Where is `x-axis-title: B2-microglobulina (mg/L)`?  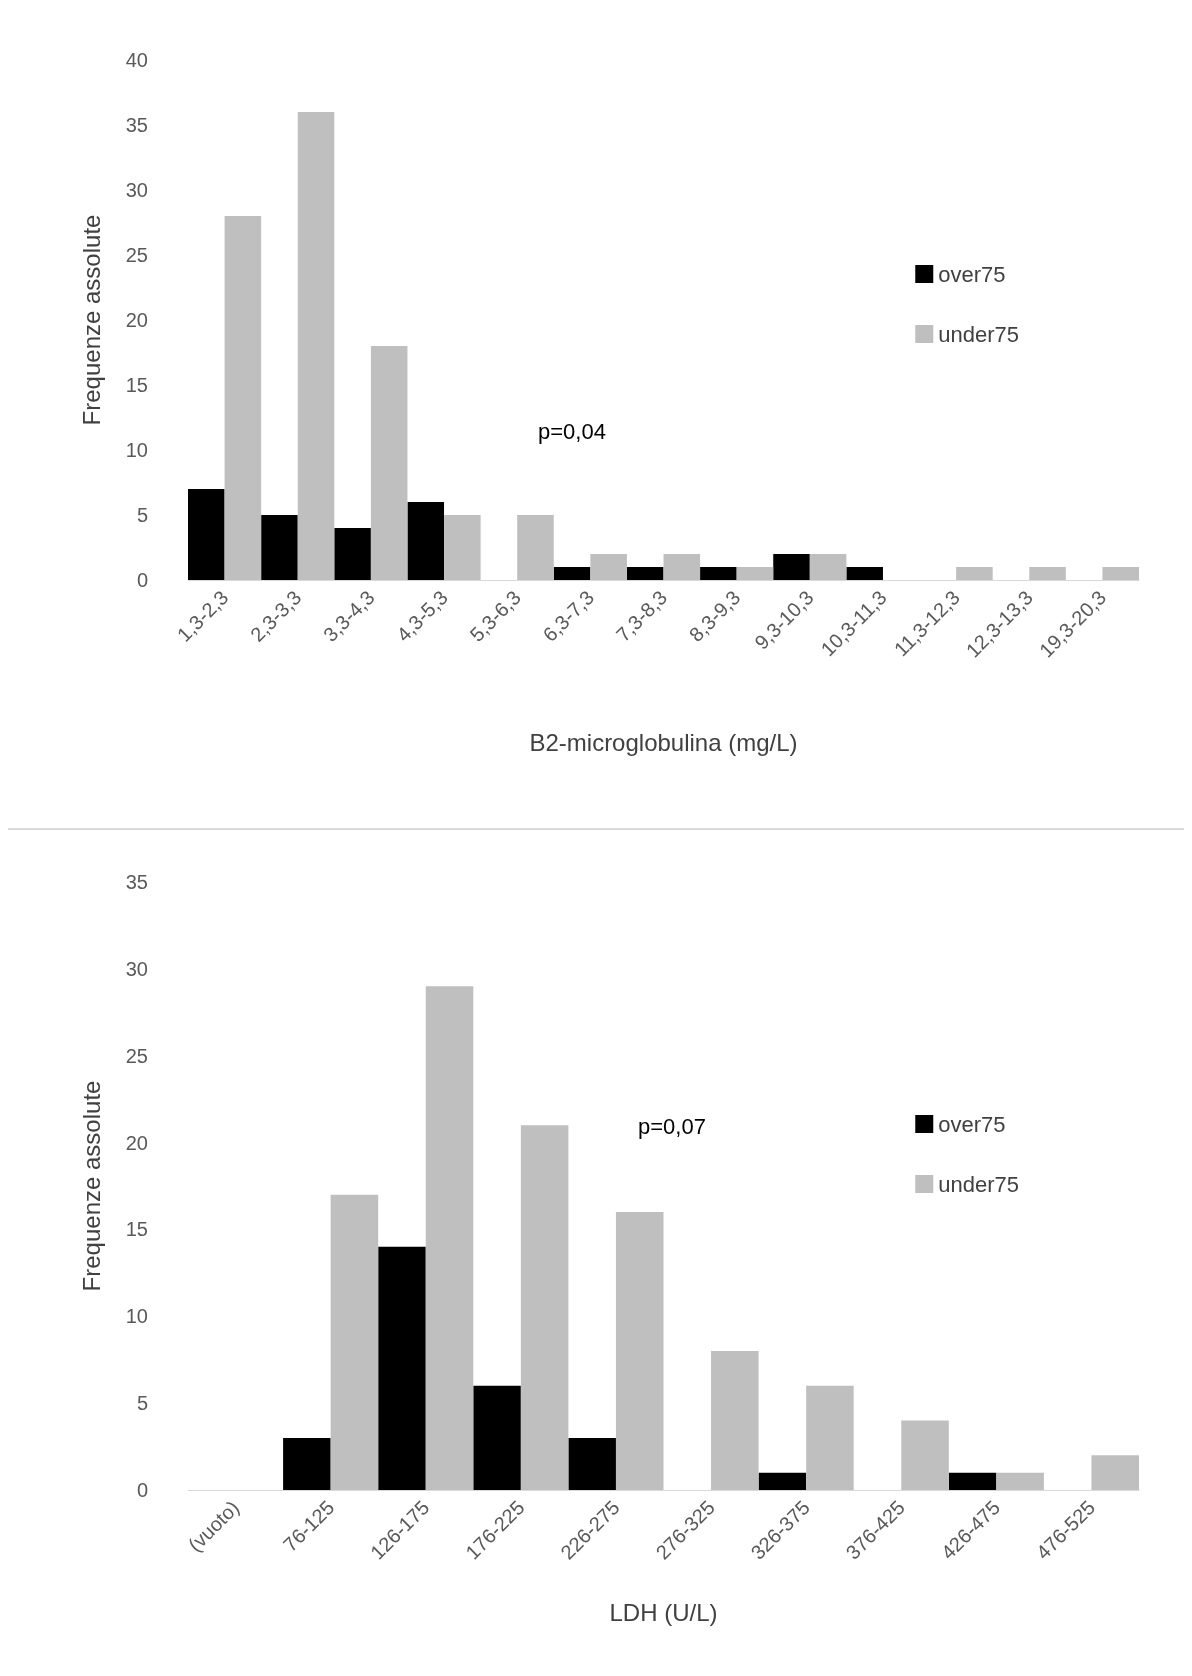
x-axis-title: B2-microglobulina (mg/L) is located at coordinates (663, 742).